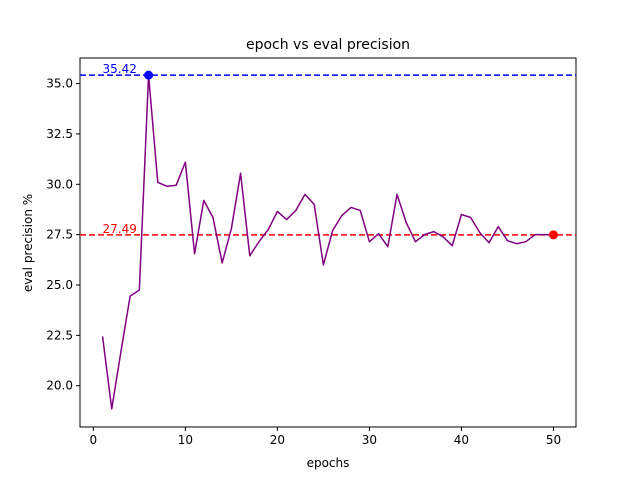 The image size is (640, 480). I want to click on reference-line-label: 27.49, so click(120, 229).